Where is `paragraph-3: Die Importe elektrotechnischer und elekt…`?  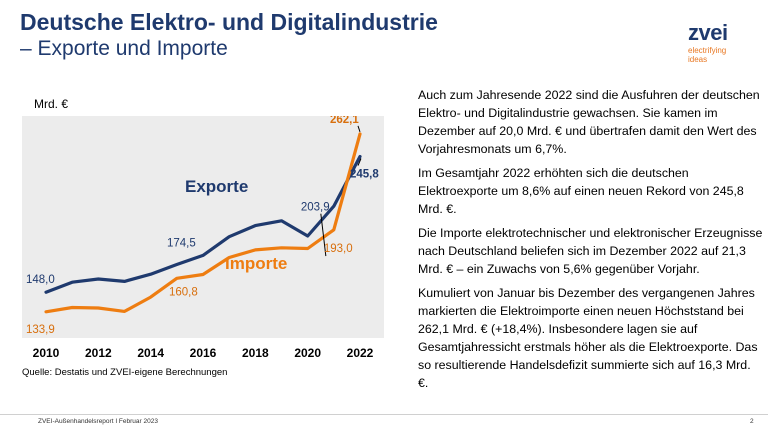
paragraph-3: Die Importe elektrotechnischer und elekt… is located at coordinates (590, 251).